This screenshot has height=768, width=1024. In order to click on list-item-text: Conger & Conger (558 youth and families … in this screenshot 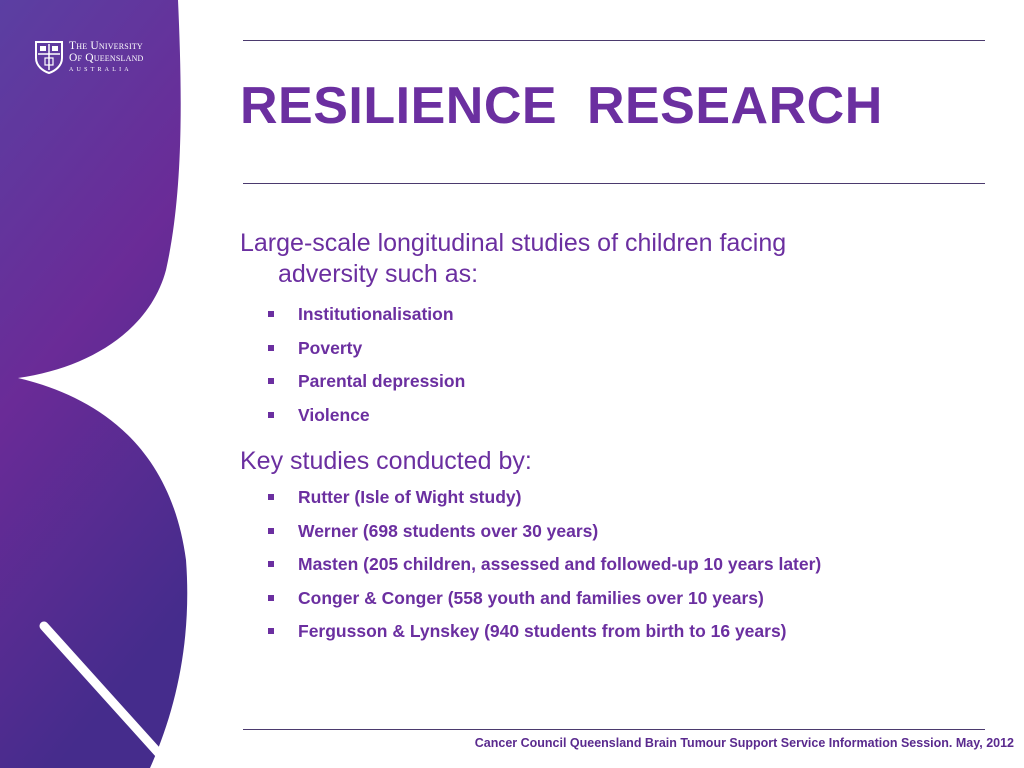, I will do `click(531, 597)`.